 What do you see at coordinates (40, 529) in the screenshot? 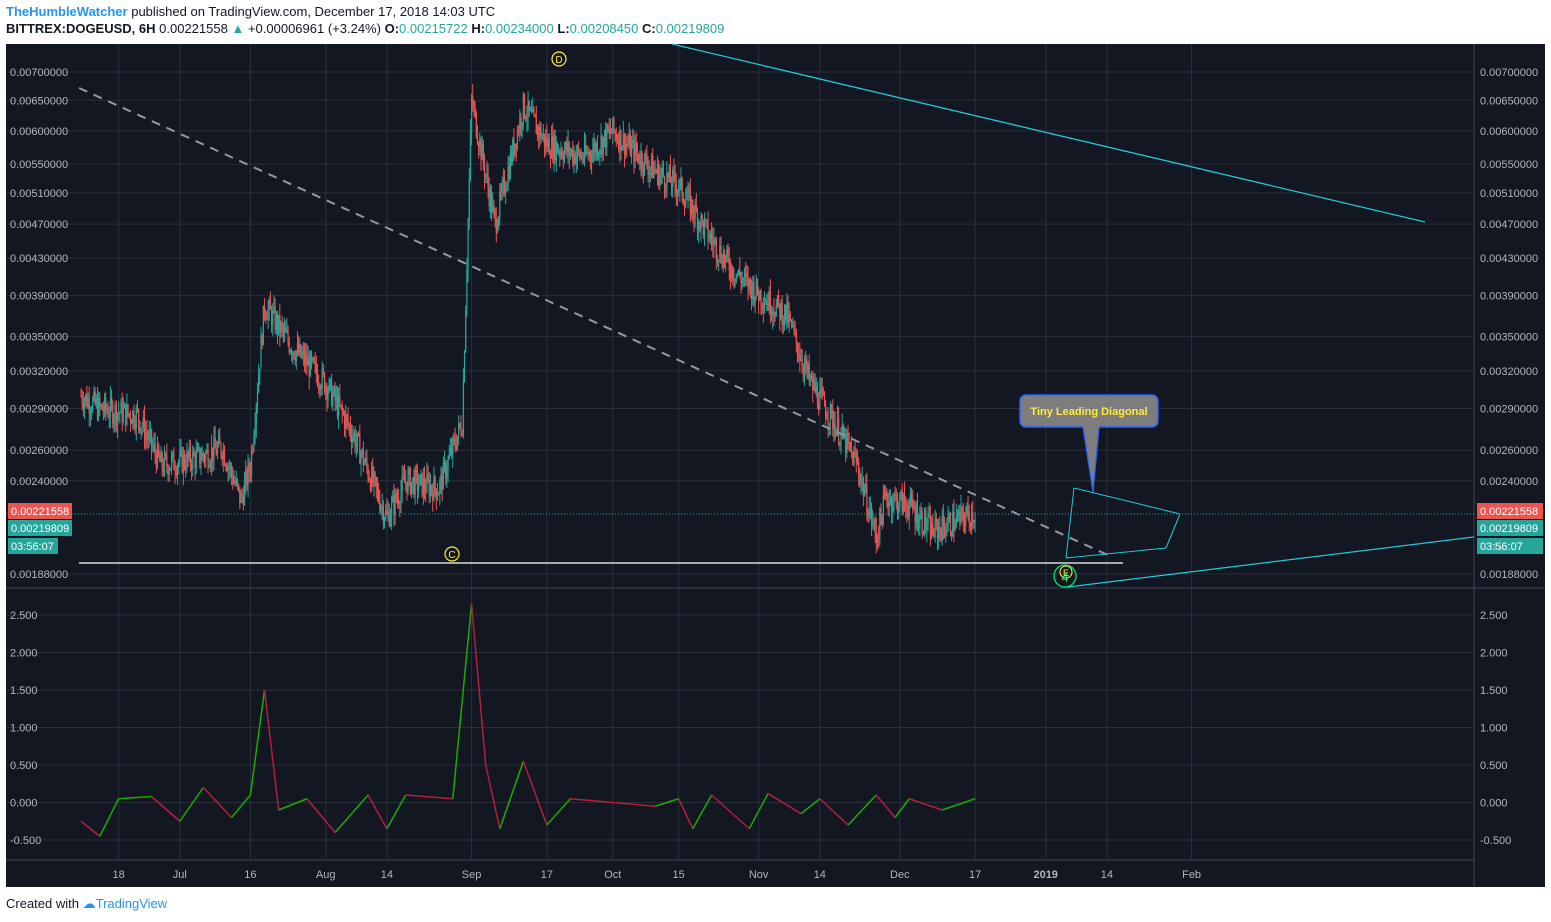
I see `close-price-tag-left: 0.00219809` at bounding box center [40, 529].